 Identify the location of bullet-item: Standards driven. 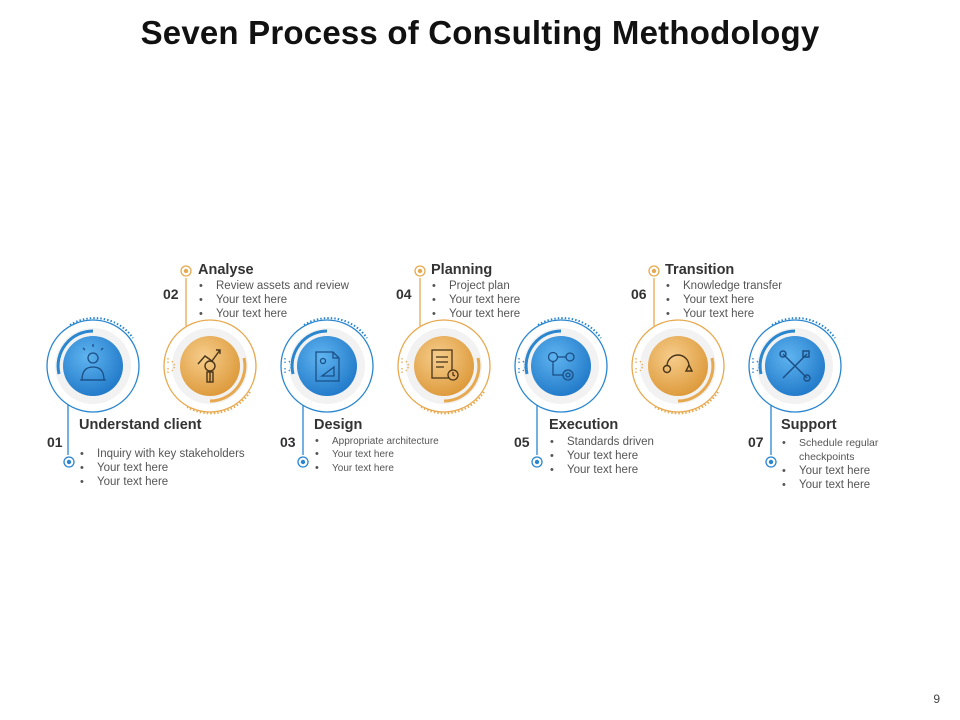
(601, 442).